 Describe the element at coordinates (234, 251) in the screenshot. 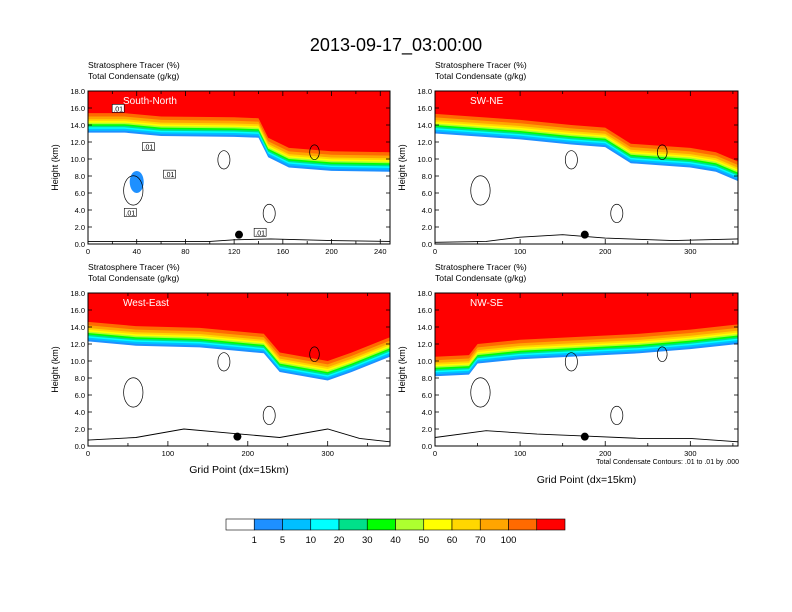

I see `x-tick-label: 120` at that location.